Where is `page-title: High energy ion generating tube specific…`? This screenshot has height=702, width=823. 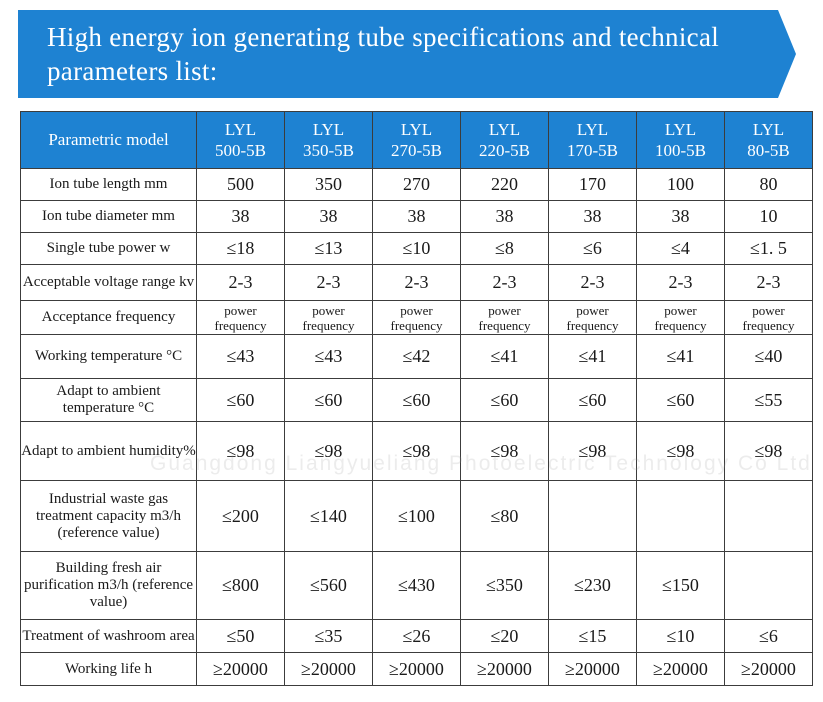 page-title: High energy ion generating tube specific… is located at coordinates (383, 54).